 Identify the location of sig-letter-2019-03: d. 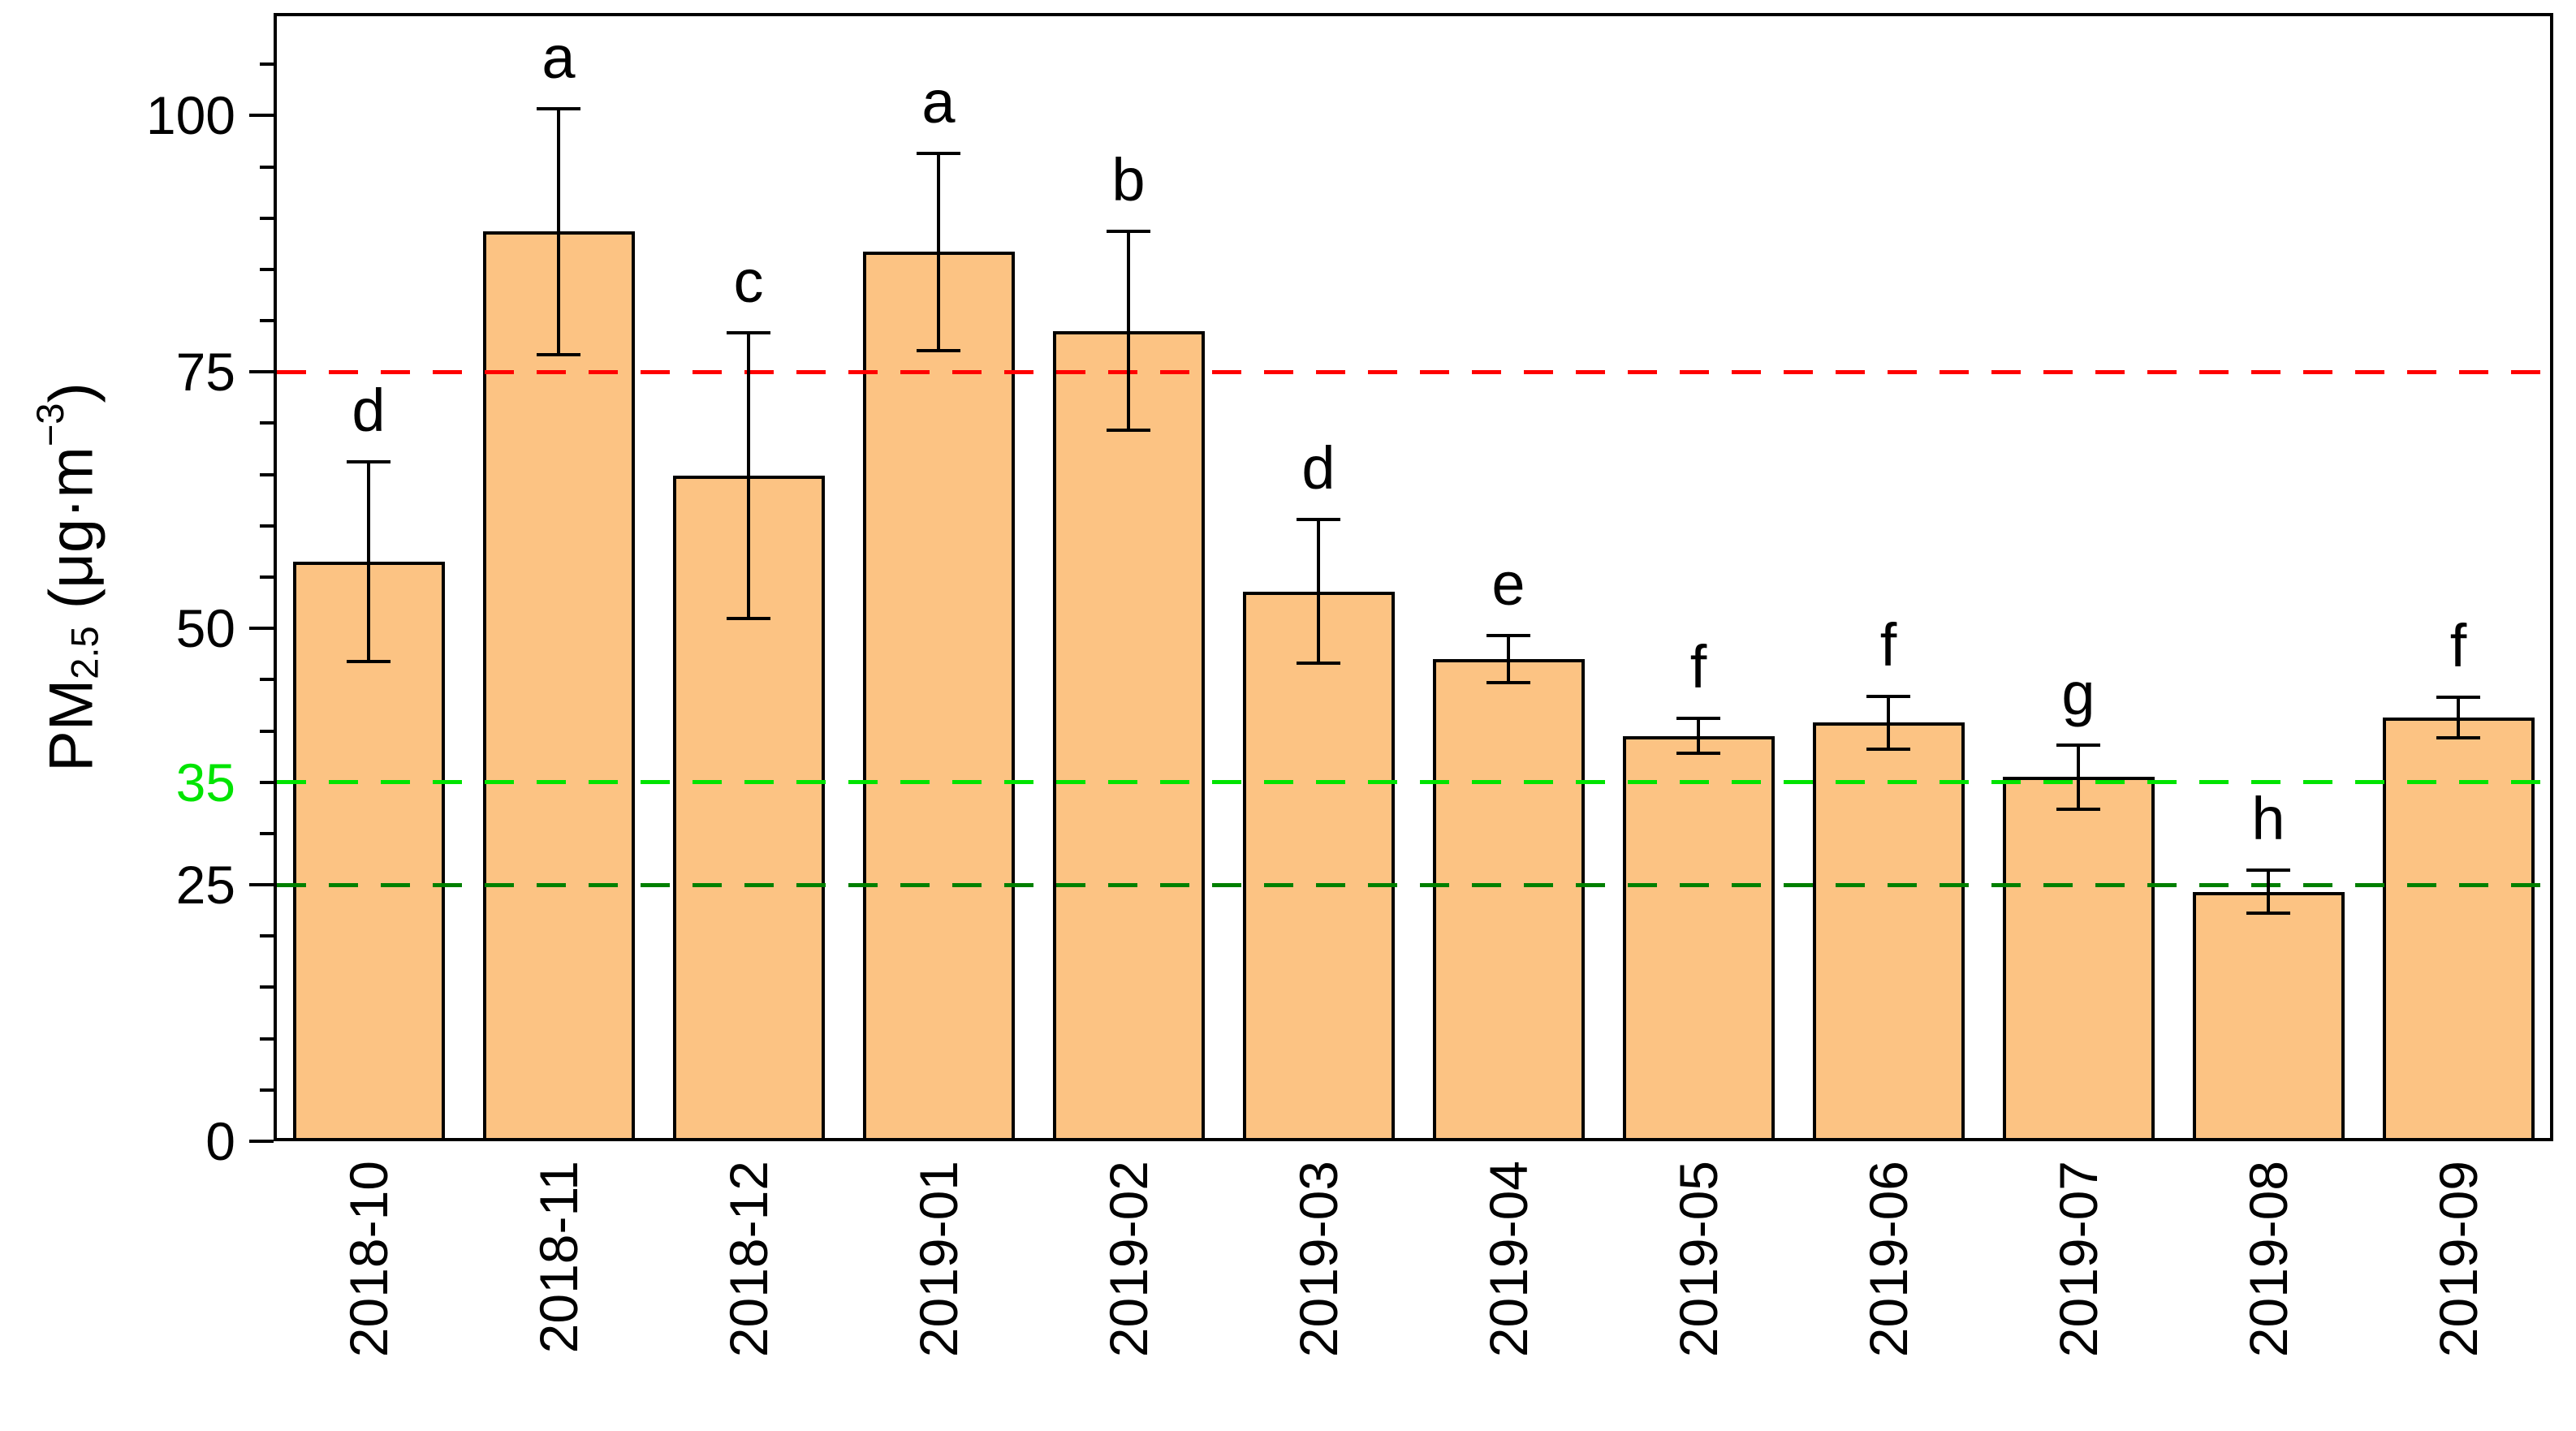
(1318, 468).